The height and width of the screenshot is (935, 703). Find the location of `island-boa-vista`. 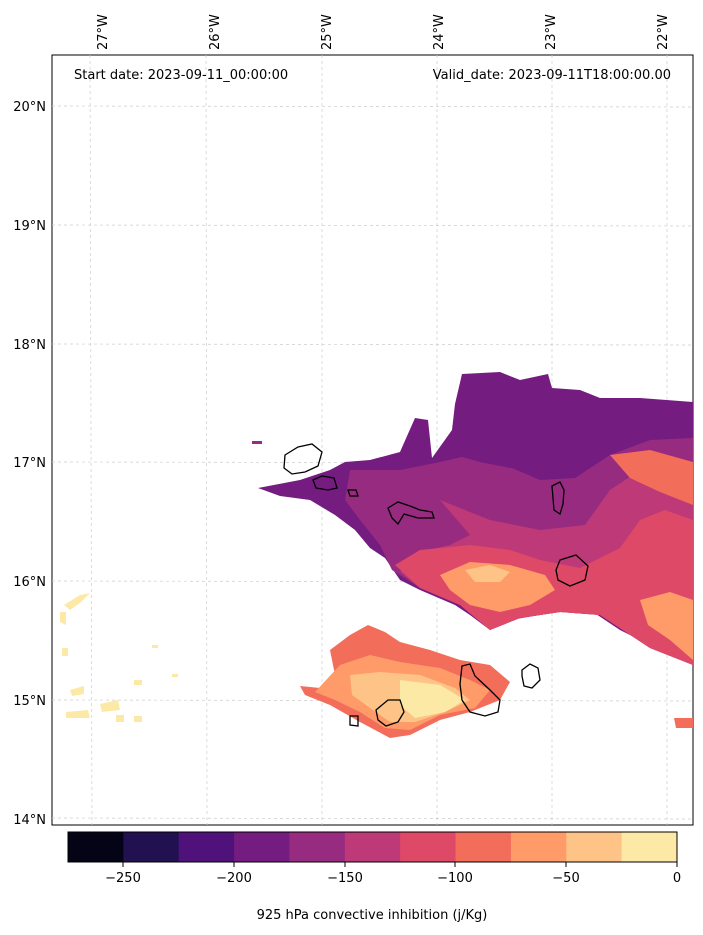

island-boa-vista is located at coordinates (572, 570).